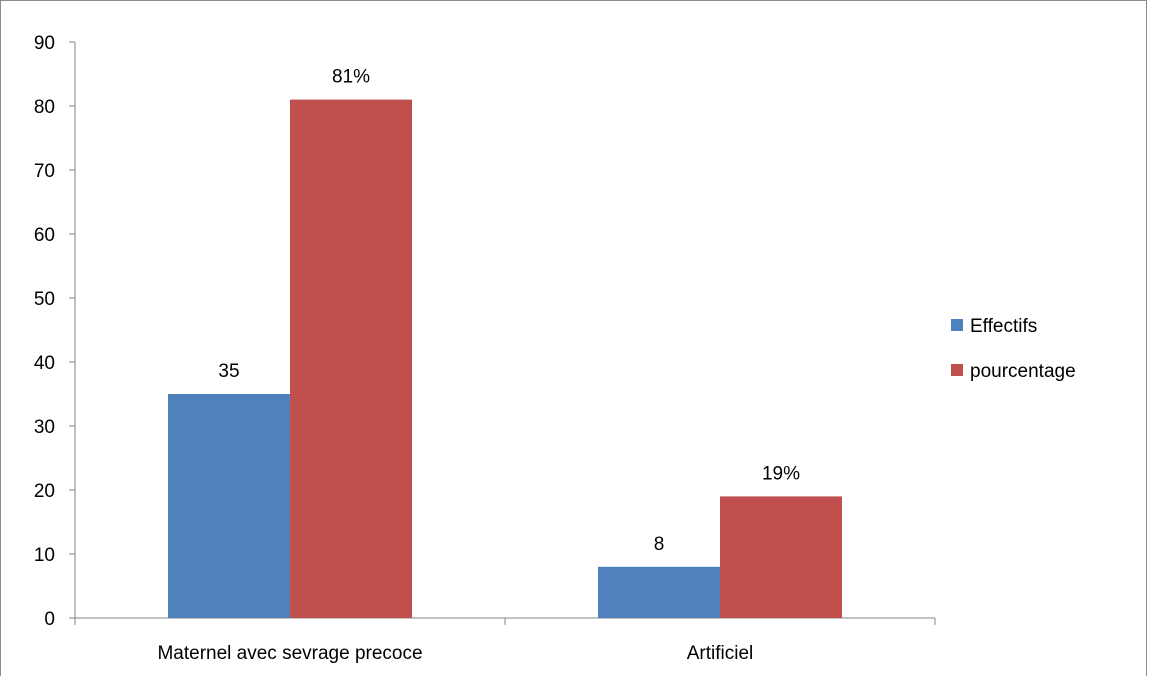  What do you see at coordinates (1023, 371) in the screenshot?
I see `legend-label: pourcentage` at bounding box center [1023, 371].